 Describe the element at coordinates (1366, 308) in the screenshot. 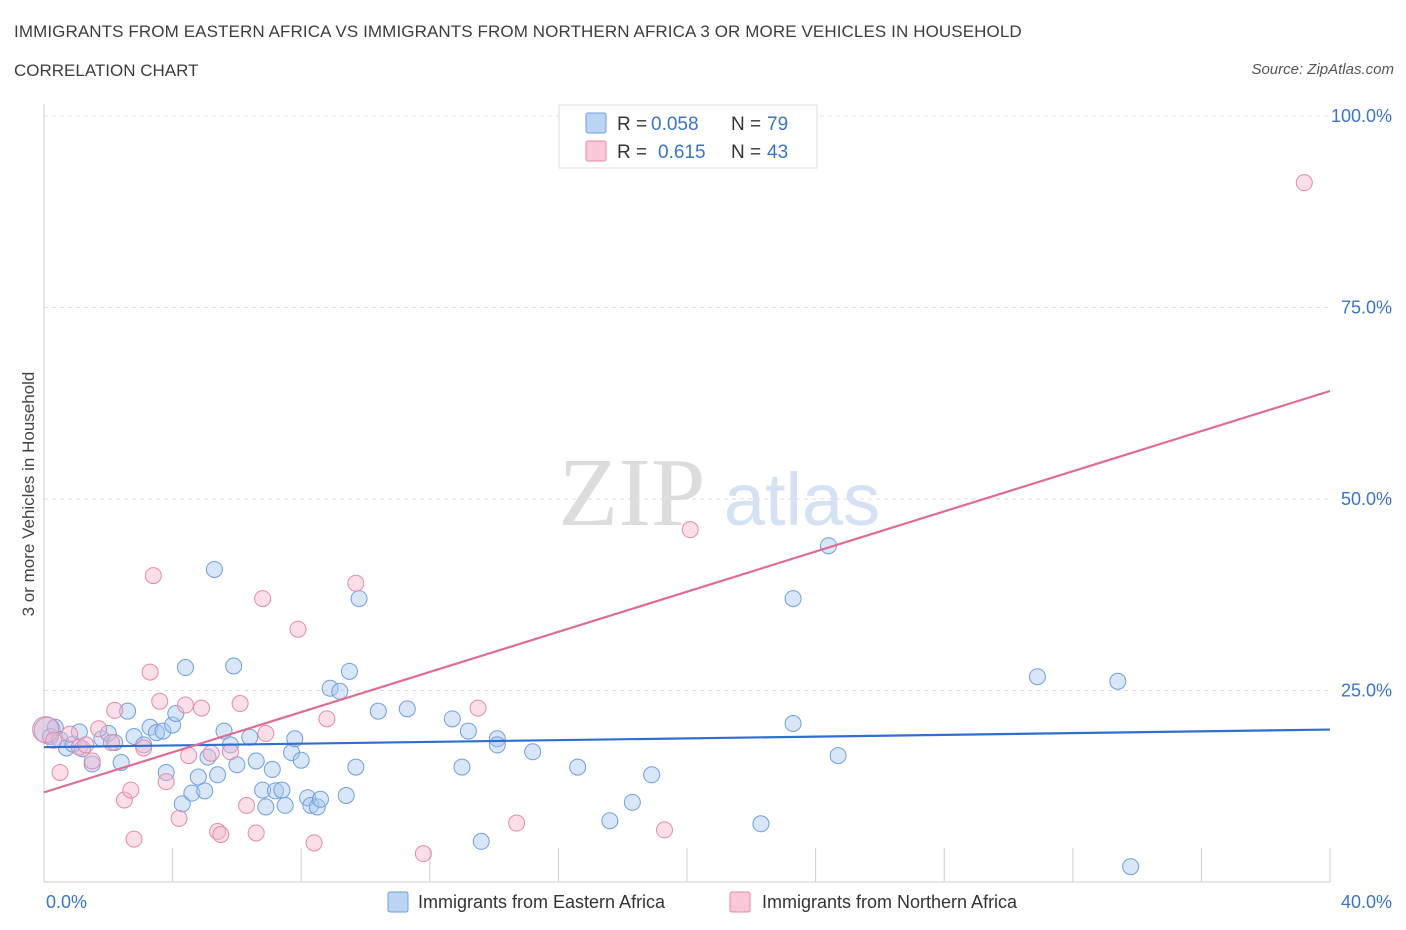

I see `y-tick-label: 75.0%` at that location.